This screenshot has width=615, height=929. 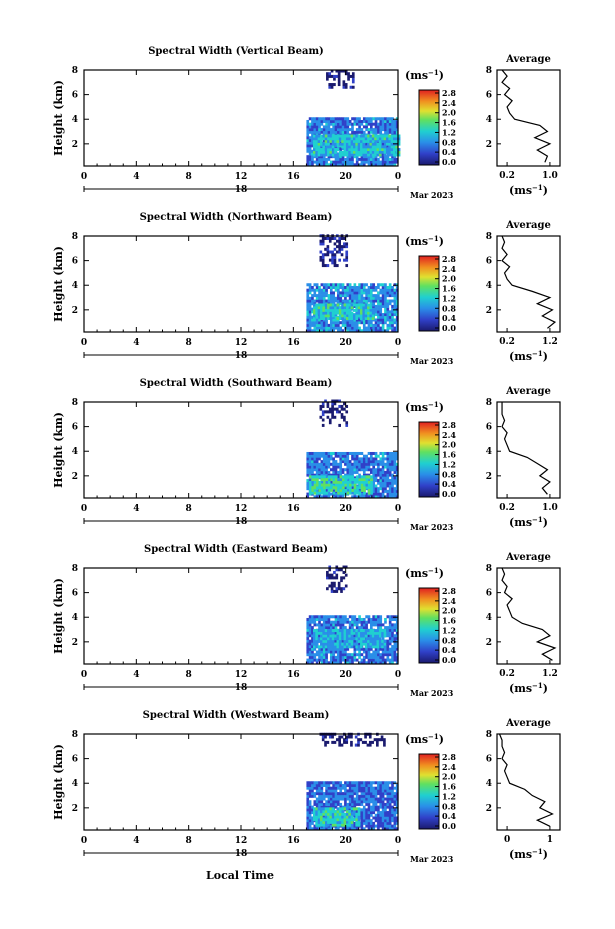 I want to click on colorbar-unit-label: (ms−1), so click(x=424, y=407).